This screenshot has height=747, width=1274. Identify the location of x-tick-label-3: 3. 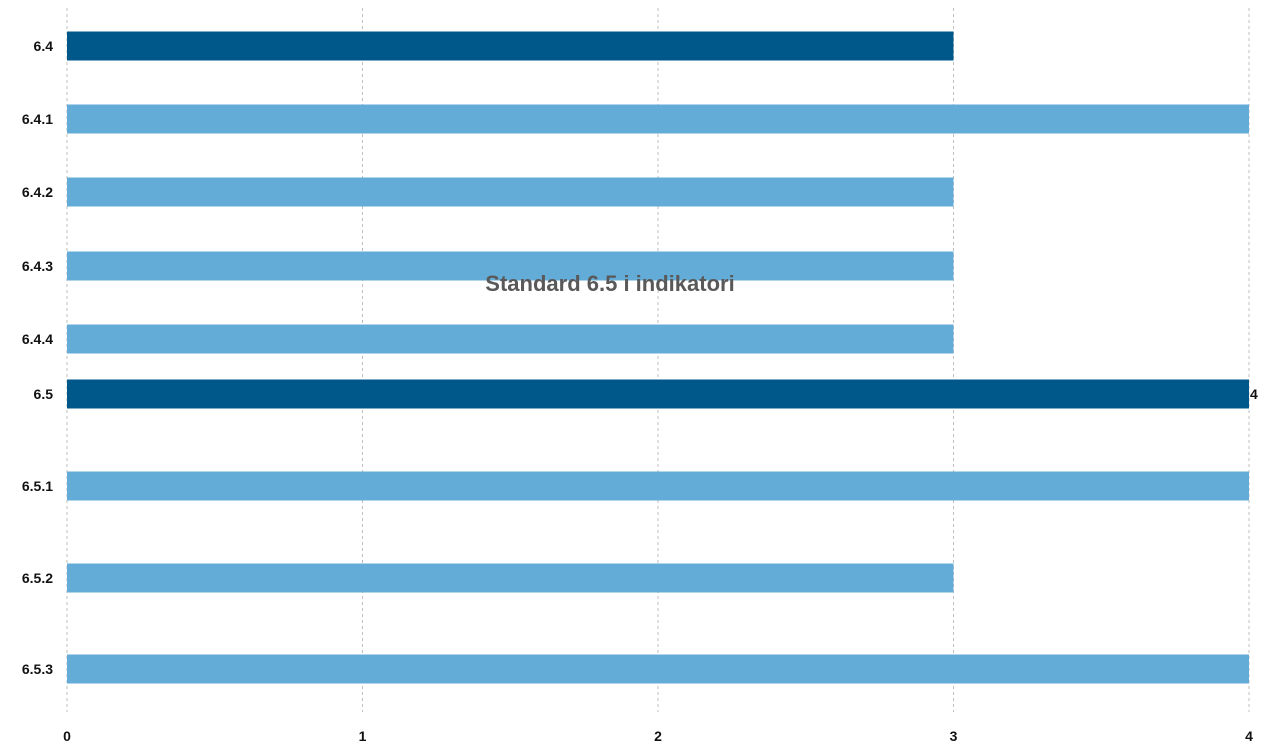
(954, 736).